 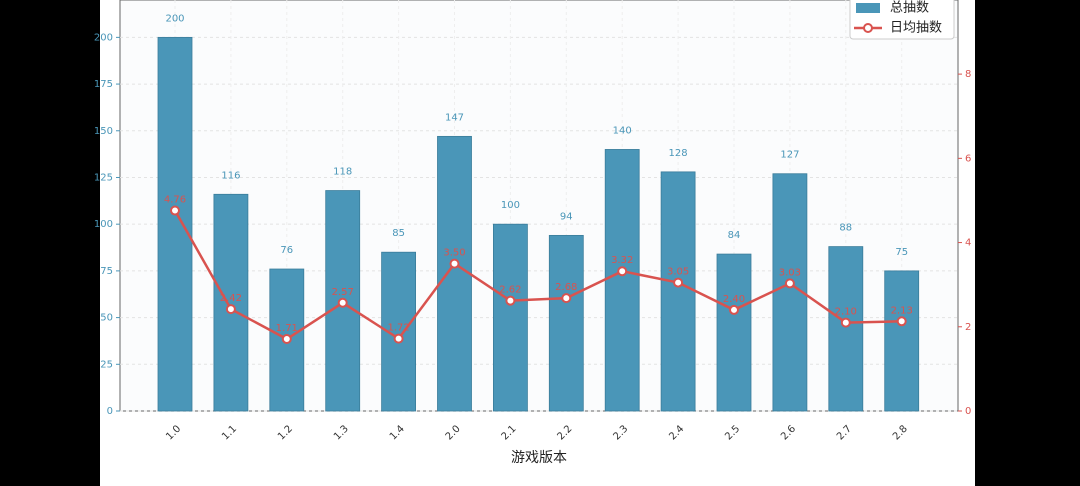 I want to click on x-axis-label: 游戏版本, so click(x=539, y=458).